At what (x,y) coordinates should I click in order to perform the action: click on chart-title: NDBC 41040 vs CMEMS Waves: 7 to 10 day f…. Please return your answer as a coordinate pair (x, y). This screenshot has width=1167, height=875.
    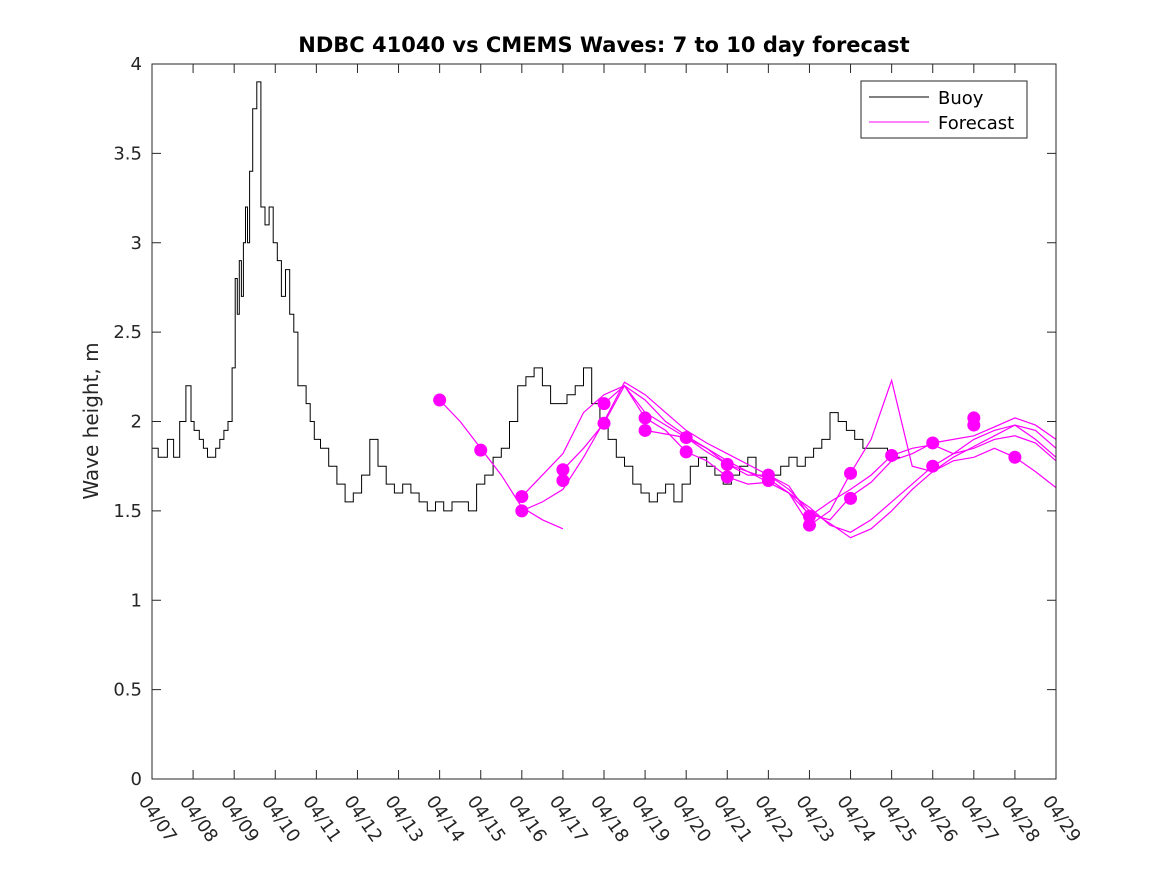
    Looking at the image, I should click on (603, 45).